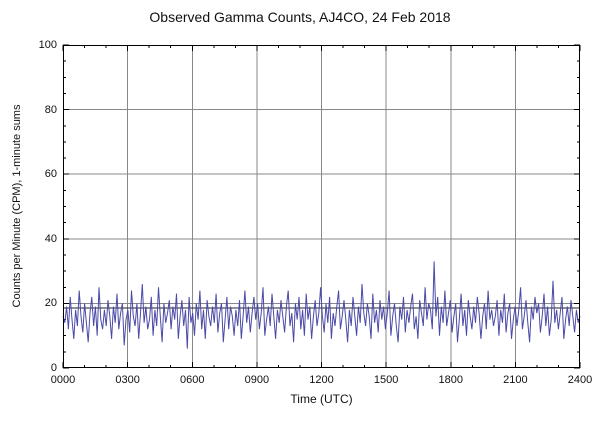 This screenshot has height=428, width=600. What do you see at coordinates (50, 238) in the screenshot?
I see `y-tick-label: 40` at bounding box center [50, 238].